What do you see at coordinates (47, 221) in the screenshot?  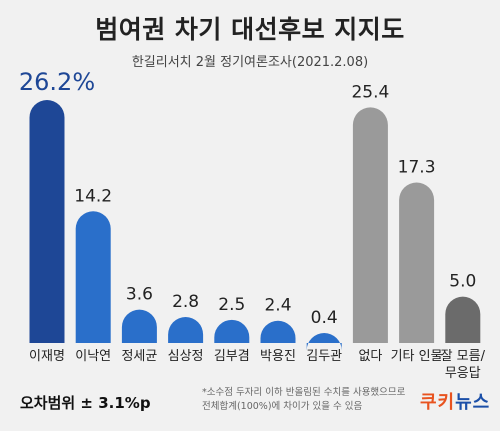 I see `bar-이재명` at bounding box center [47, 221].